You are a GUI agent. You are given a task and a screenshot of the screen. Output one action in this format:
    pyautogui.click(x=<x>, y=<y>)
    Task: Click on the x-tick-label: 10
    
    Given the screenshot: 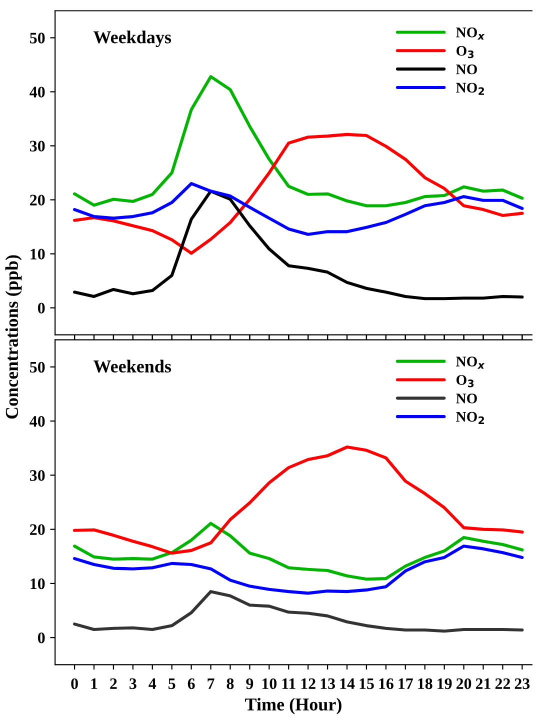 What is the action you would take?
    pyautogui.click(x=269, y=684)
    